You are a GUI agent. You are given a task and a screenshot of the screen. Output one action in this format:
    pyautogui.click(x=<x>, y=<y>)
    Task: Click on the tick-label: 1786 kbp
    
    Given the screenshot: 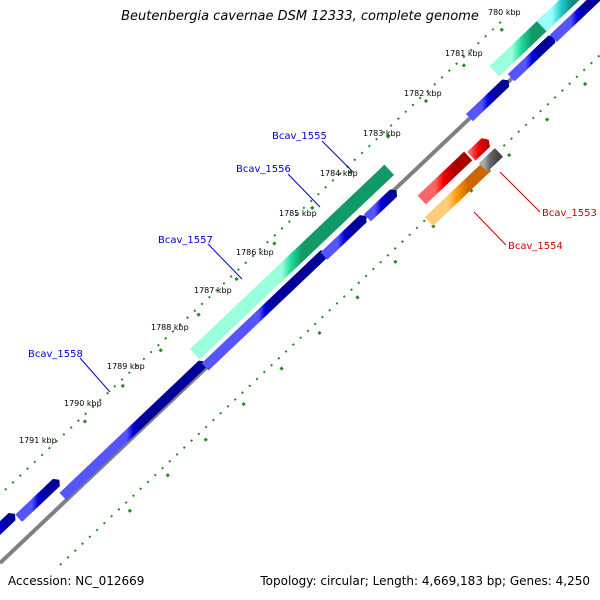 What is the action you would take?
    pyautogui.click(x=255, y=252)
    